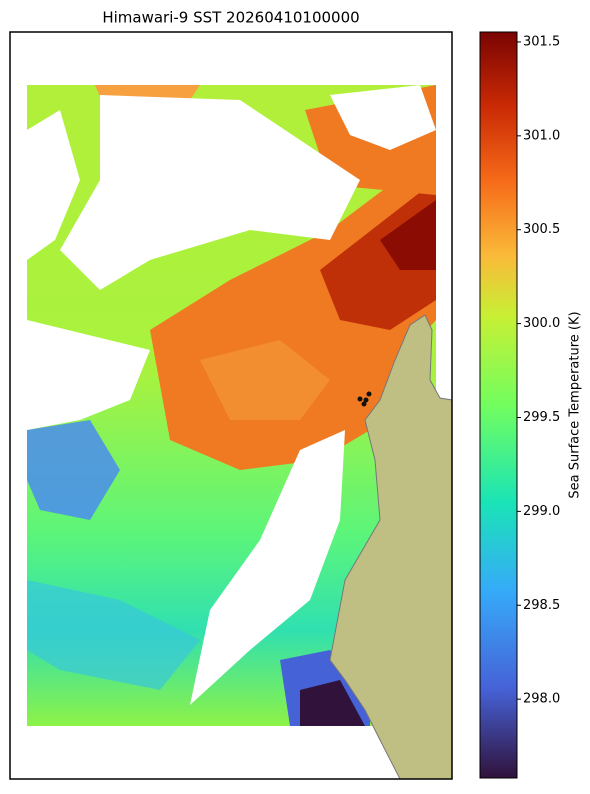 The width and height of the screenshot is (590, 794). I want to click on map-title: Himawari-9 SST 20260410100000, so click(230, 18).